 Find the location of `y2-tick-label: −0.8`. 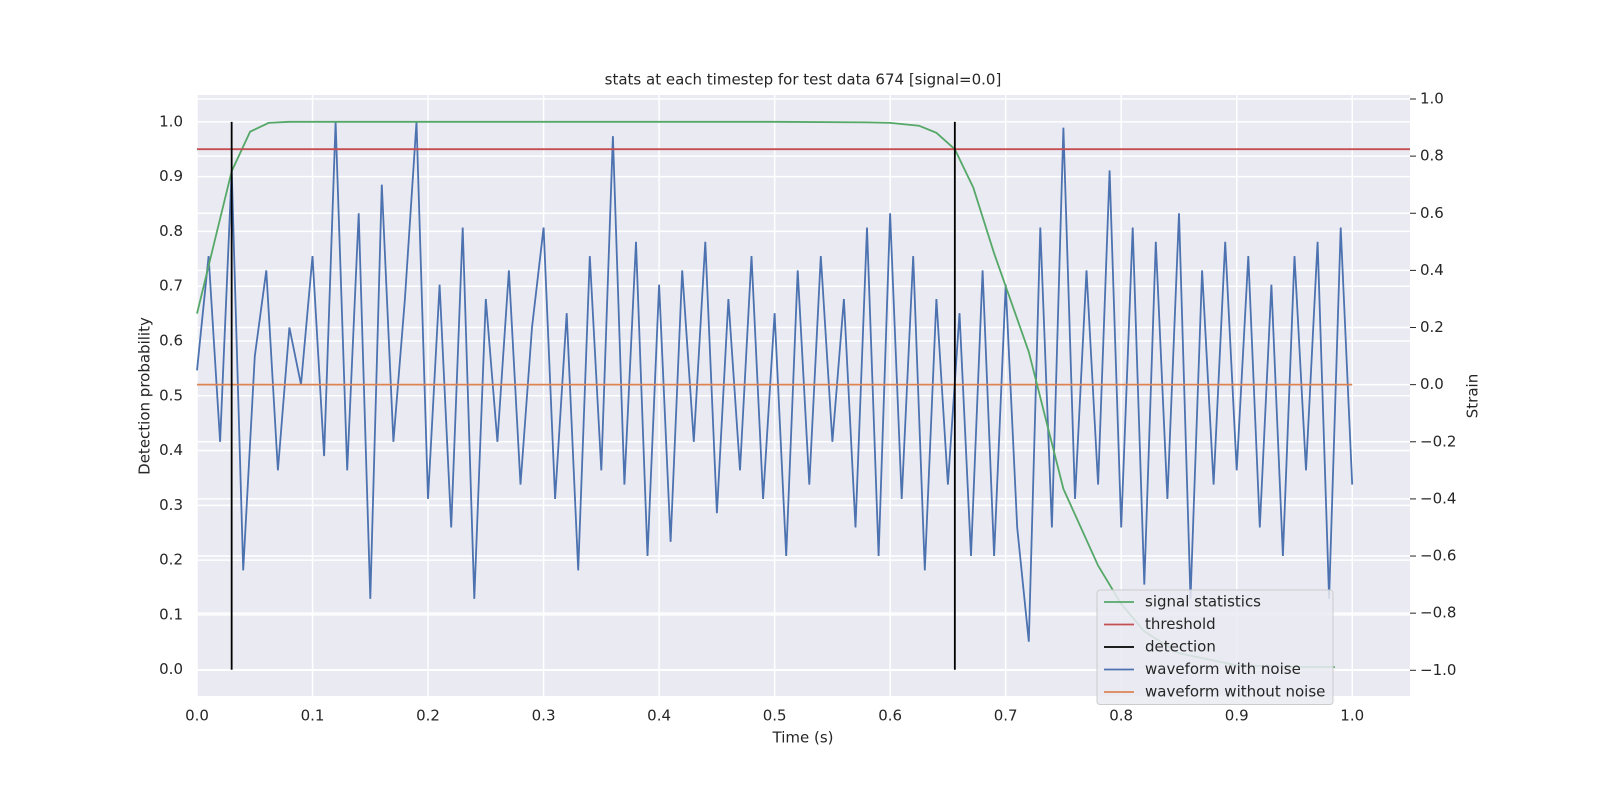

y2-tick-label: −0.8 is located at coordinates (1438, 613).